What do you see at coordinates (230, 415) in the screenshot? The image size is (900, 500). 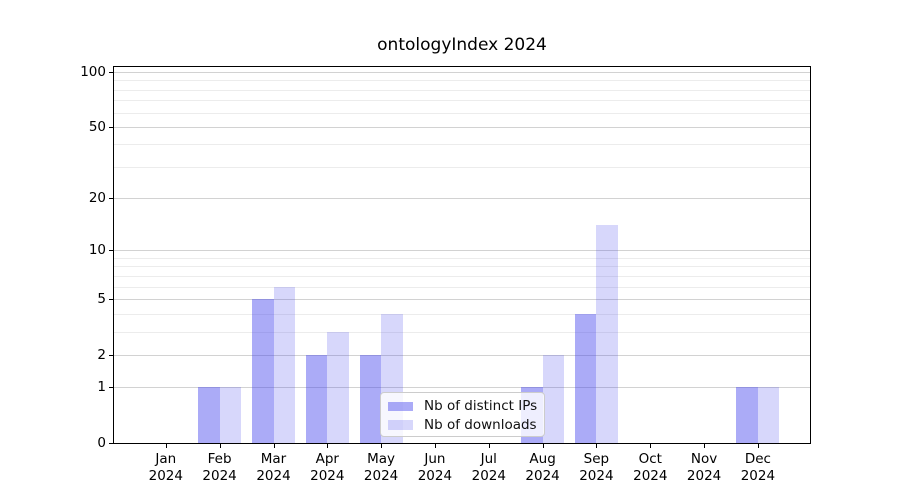 I see `bar-feb-downloads` at bounding box center [230, 415].